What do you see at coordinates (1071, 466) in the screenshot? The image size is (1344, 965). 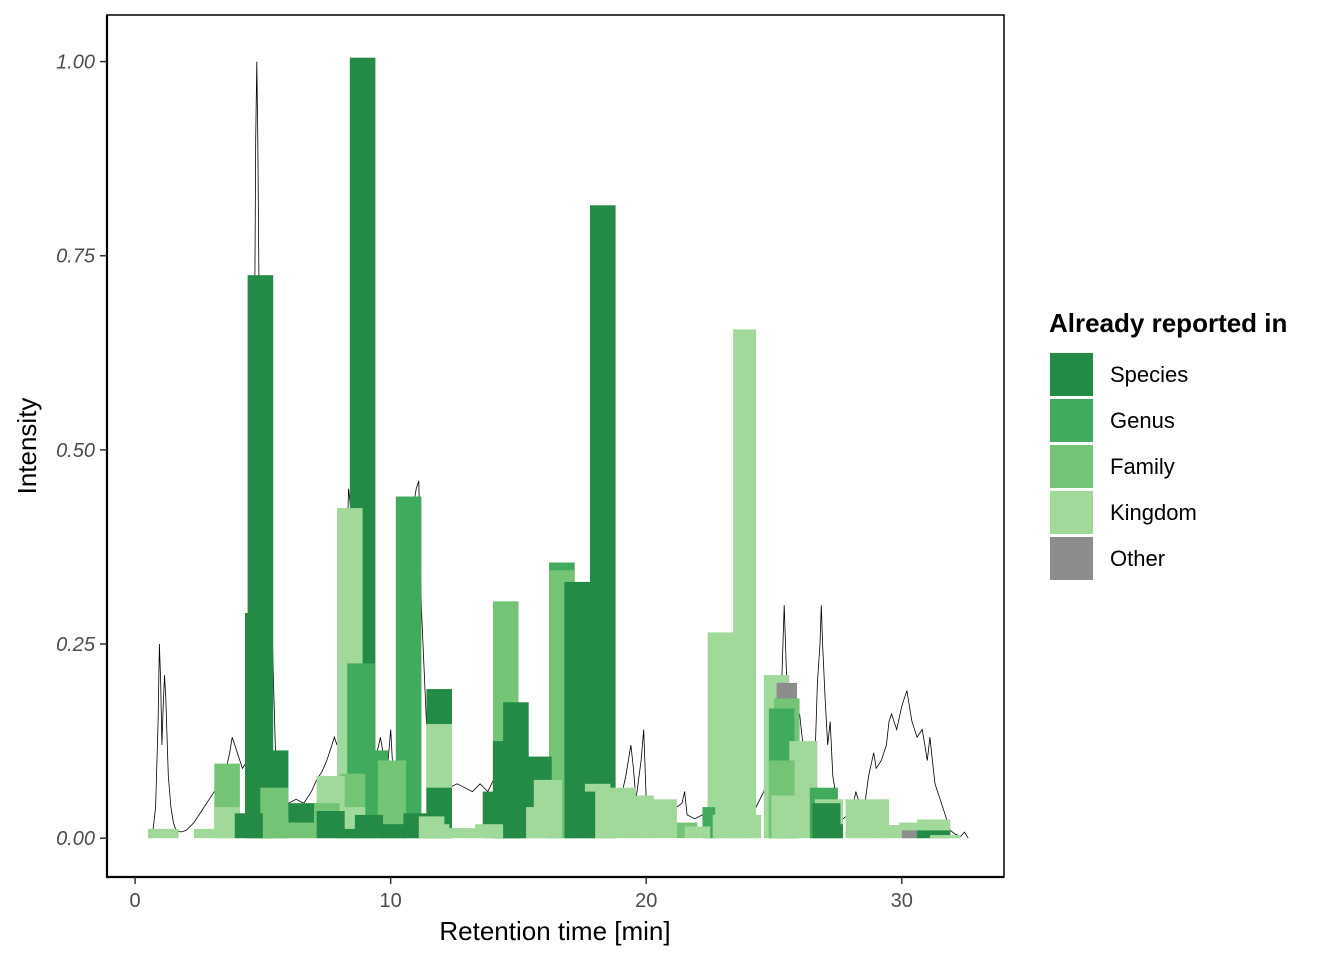 I see `legend-swatch-family` at bounding box center [1071, 466].